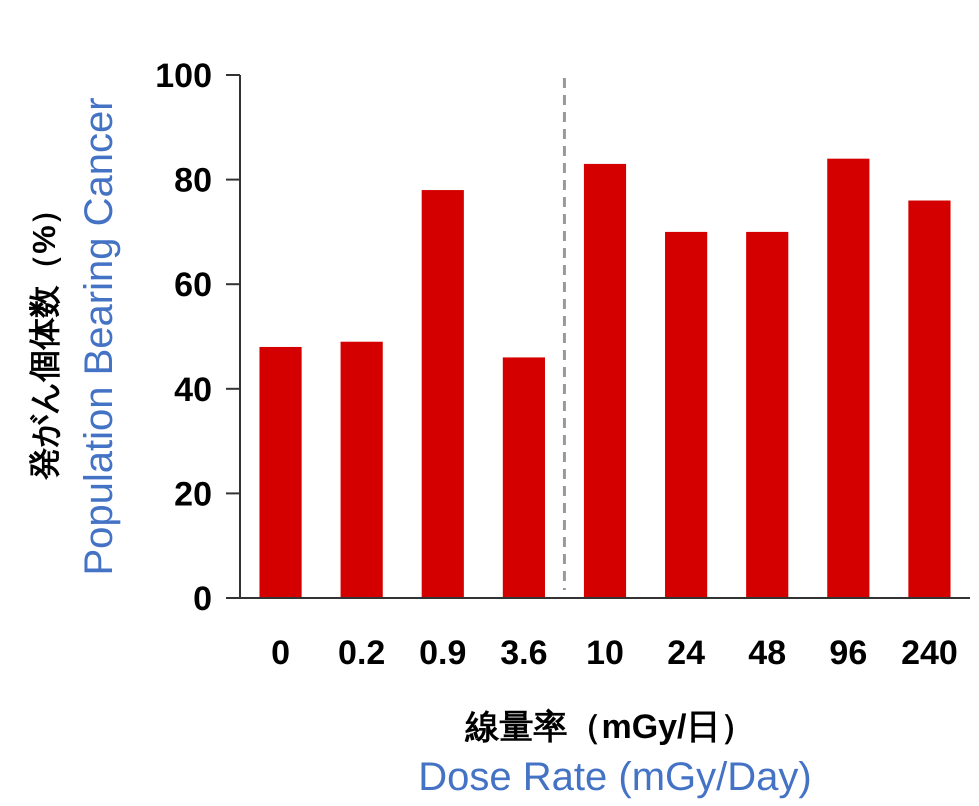  I want to click on x-tick-label: 0.2, so click(362, 653).